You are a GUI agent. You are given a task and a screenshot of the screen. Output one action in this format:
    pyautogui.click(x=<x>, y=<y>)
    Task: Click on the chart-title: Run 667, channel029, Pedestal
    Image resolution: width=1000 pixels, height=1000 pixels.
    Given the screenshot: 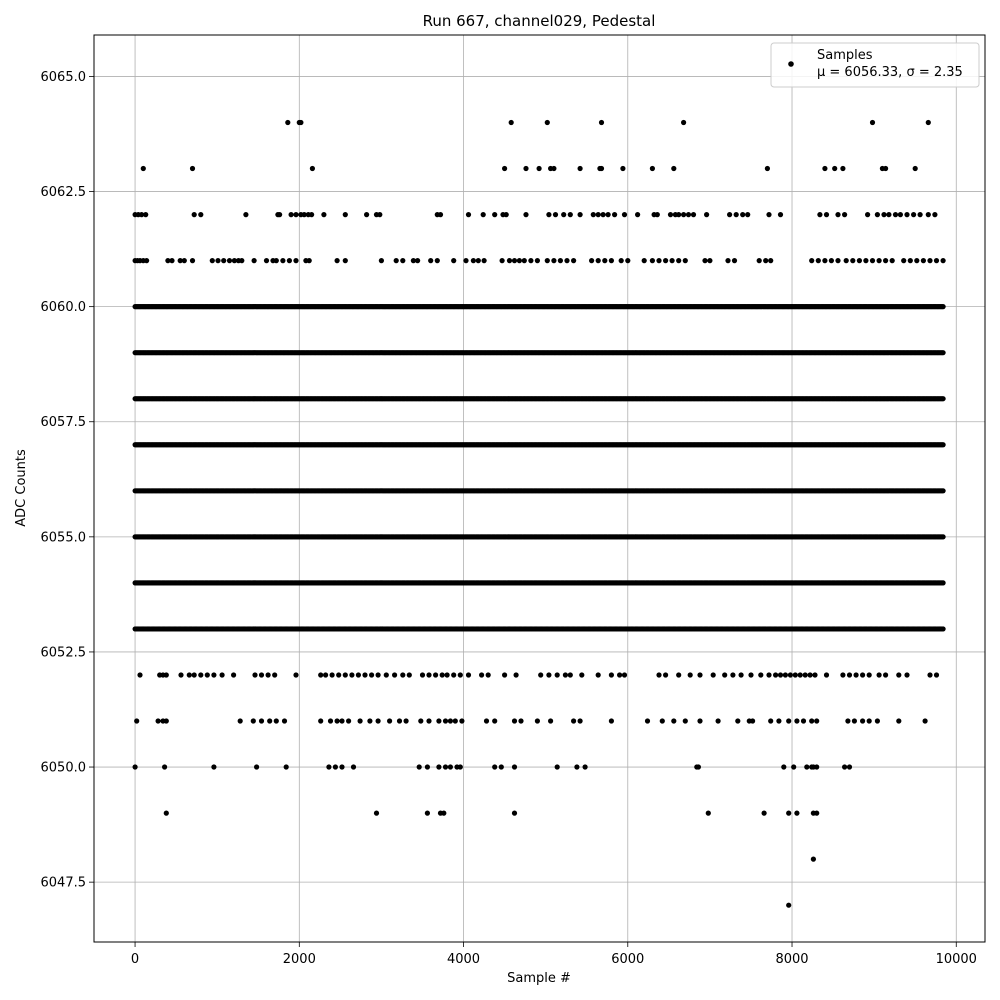 What is the action you would take?
    pyautogui.click(x=539, y=21)
    